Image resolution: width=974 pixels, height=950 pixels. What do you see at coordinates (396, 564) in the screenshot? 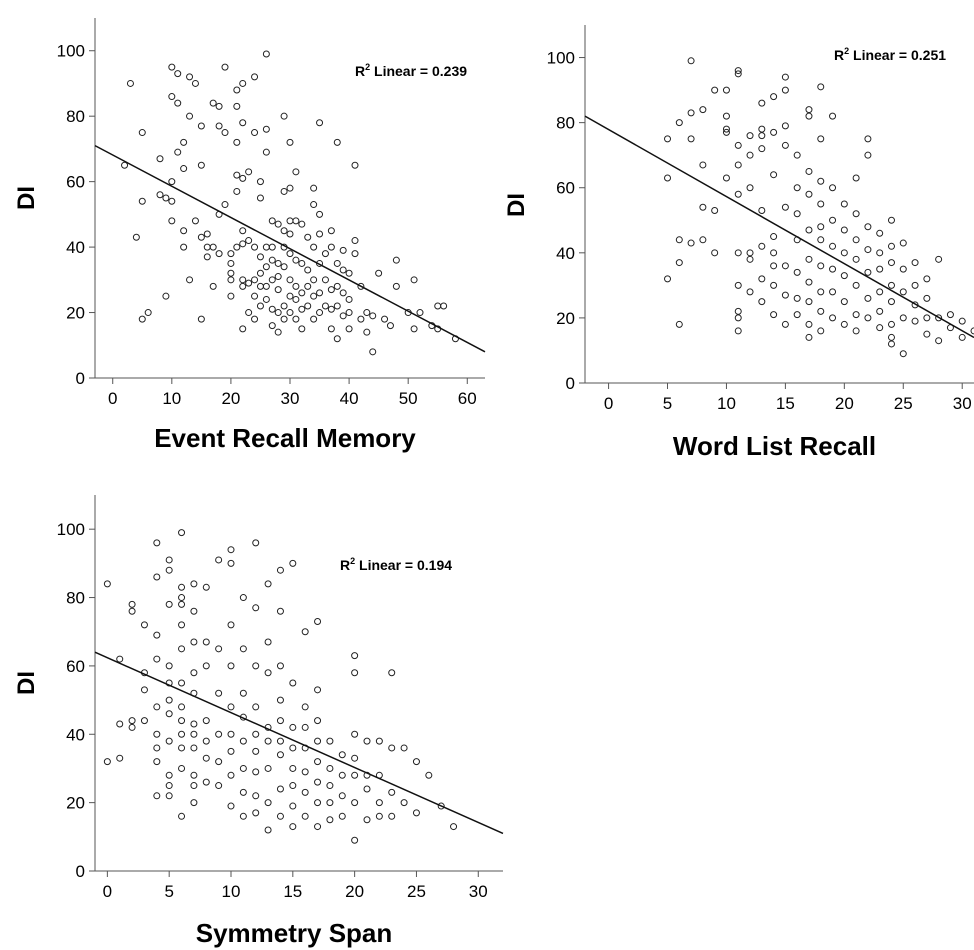
I see `r2-annotation: R2 Linear = 0.194` at bounding box center [396, 564].